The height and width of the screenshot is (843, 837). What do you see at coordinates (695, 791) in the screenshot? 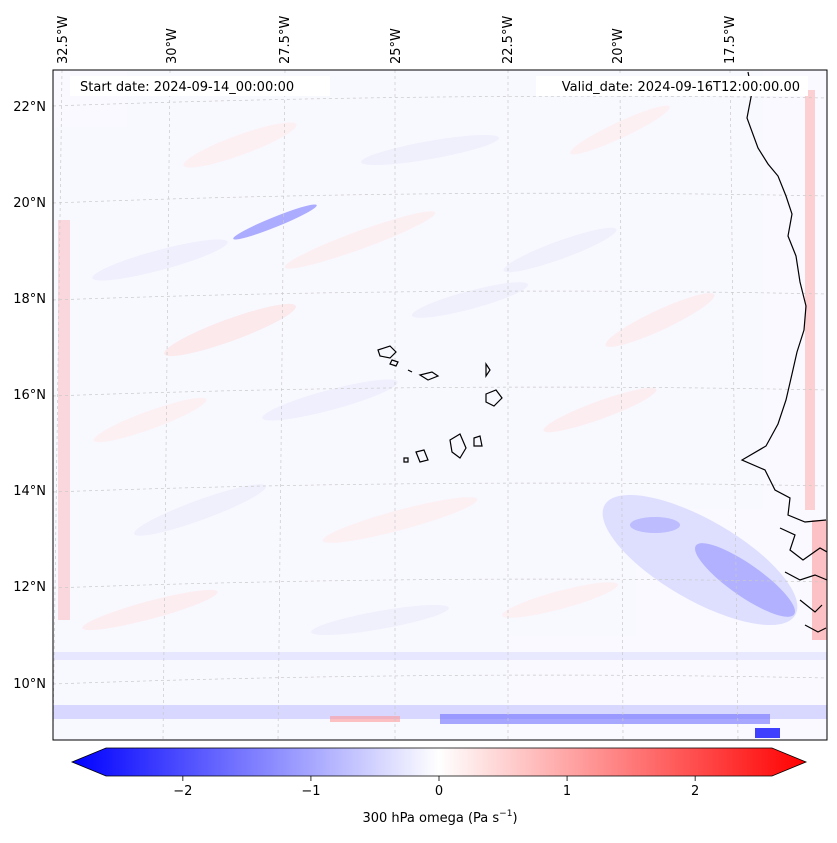
I see `colorbar-tick-label: 2` at bounding box center [695, 791].